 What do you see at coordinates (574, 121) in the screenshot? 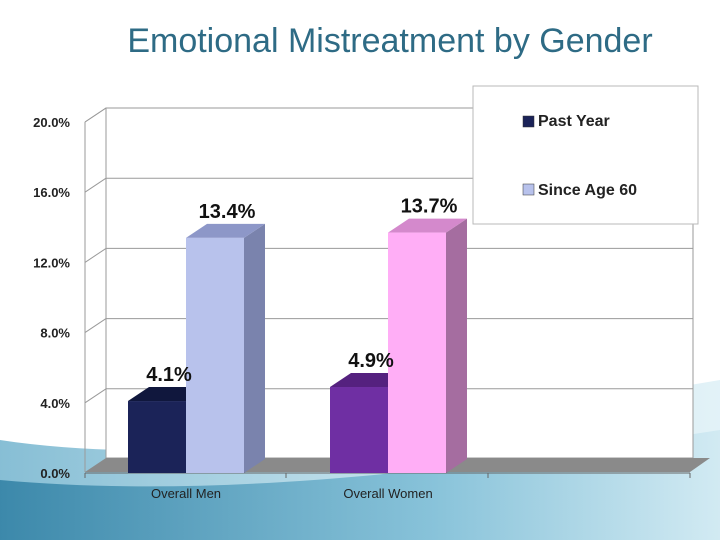
I see `legend-label-past-year: Past Year` at bounding box center [574, 121].